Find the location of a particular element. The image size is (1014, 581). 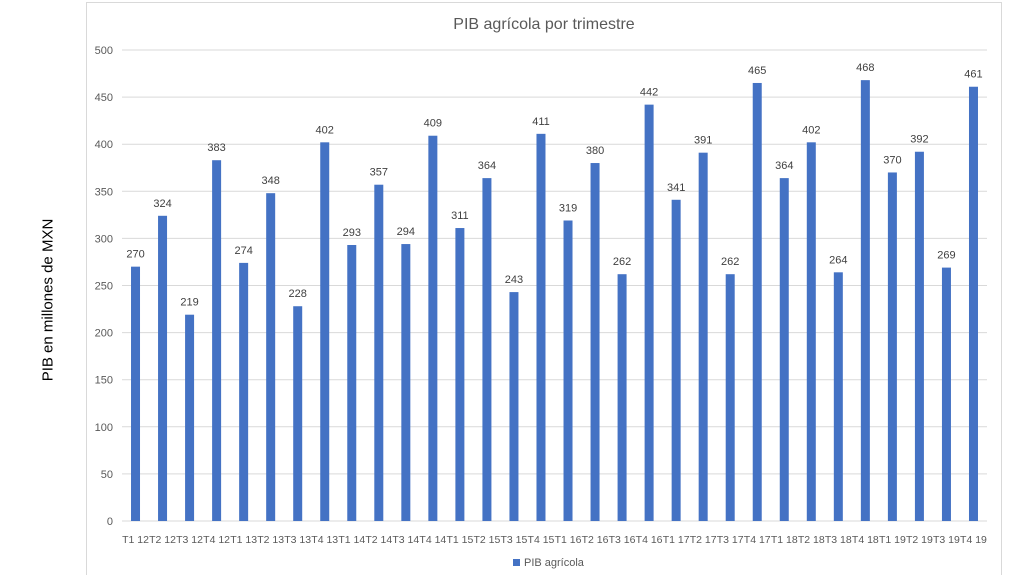

data-label: 465 is located at coordinates (757, 71).